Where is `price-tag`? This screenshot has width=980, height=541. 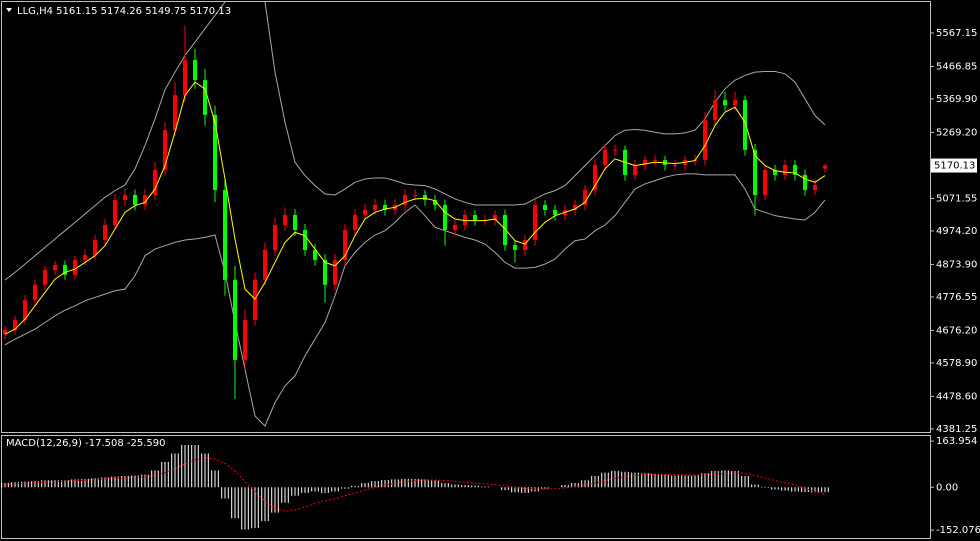 price-tag is located at coordinates (954, 165).